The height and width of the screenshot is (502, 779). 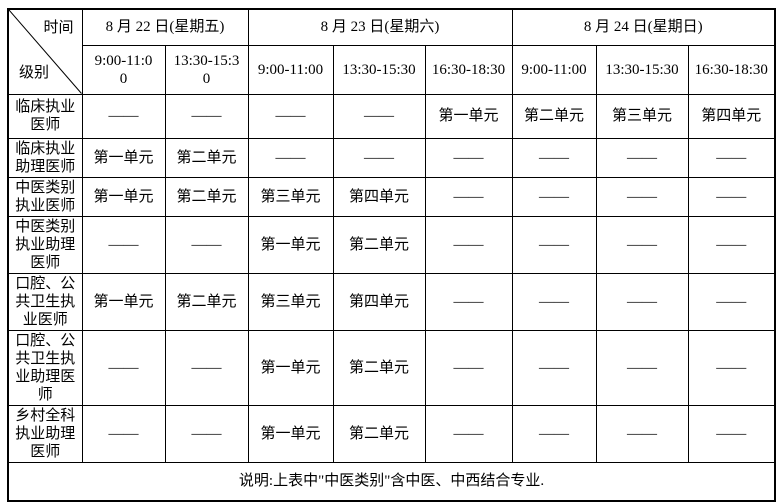 What do you see at coordinates (380, 27) in the screenshot?
I see `day-header-aug23: 8 月 23 日(星期六)` at bounding box center [380, 27].